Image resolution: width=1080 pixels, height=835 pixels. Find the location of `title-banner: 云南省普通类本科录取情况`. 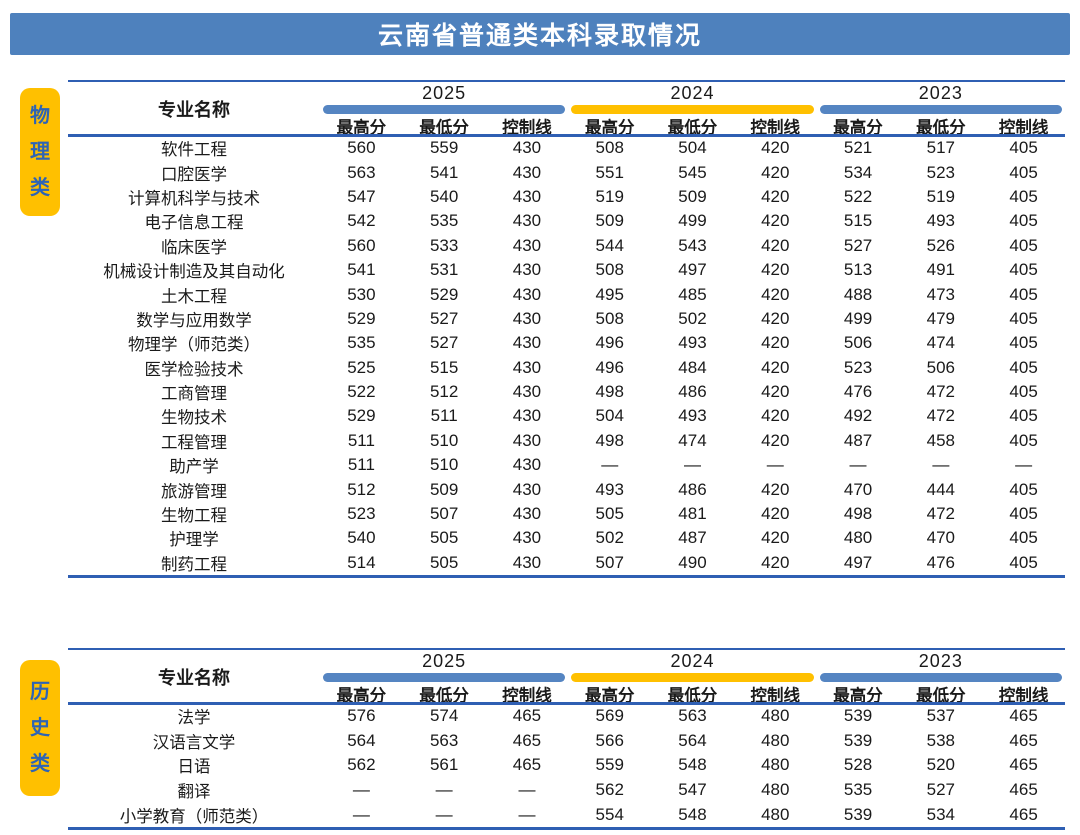

title-banner: 云南省普通类本科录取情况 is located at coordinates (540, 34).